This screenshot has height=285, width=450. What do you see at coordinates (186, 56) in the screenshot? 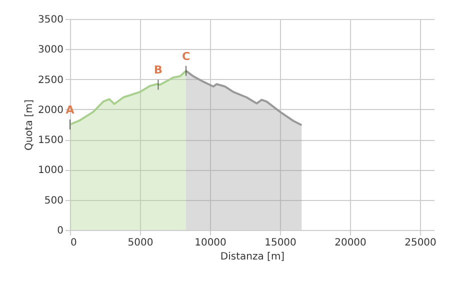
I see `annotation: C` at bounding box center [186, 56].